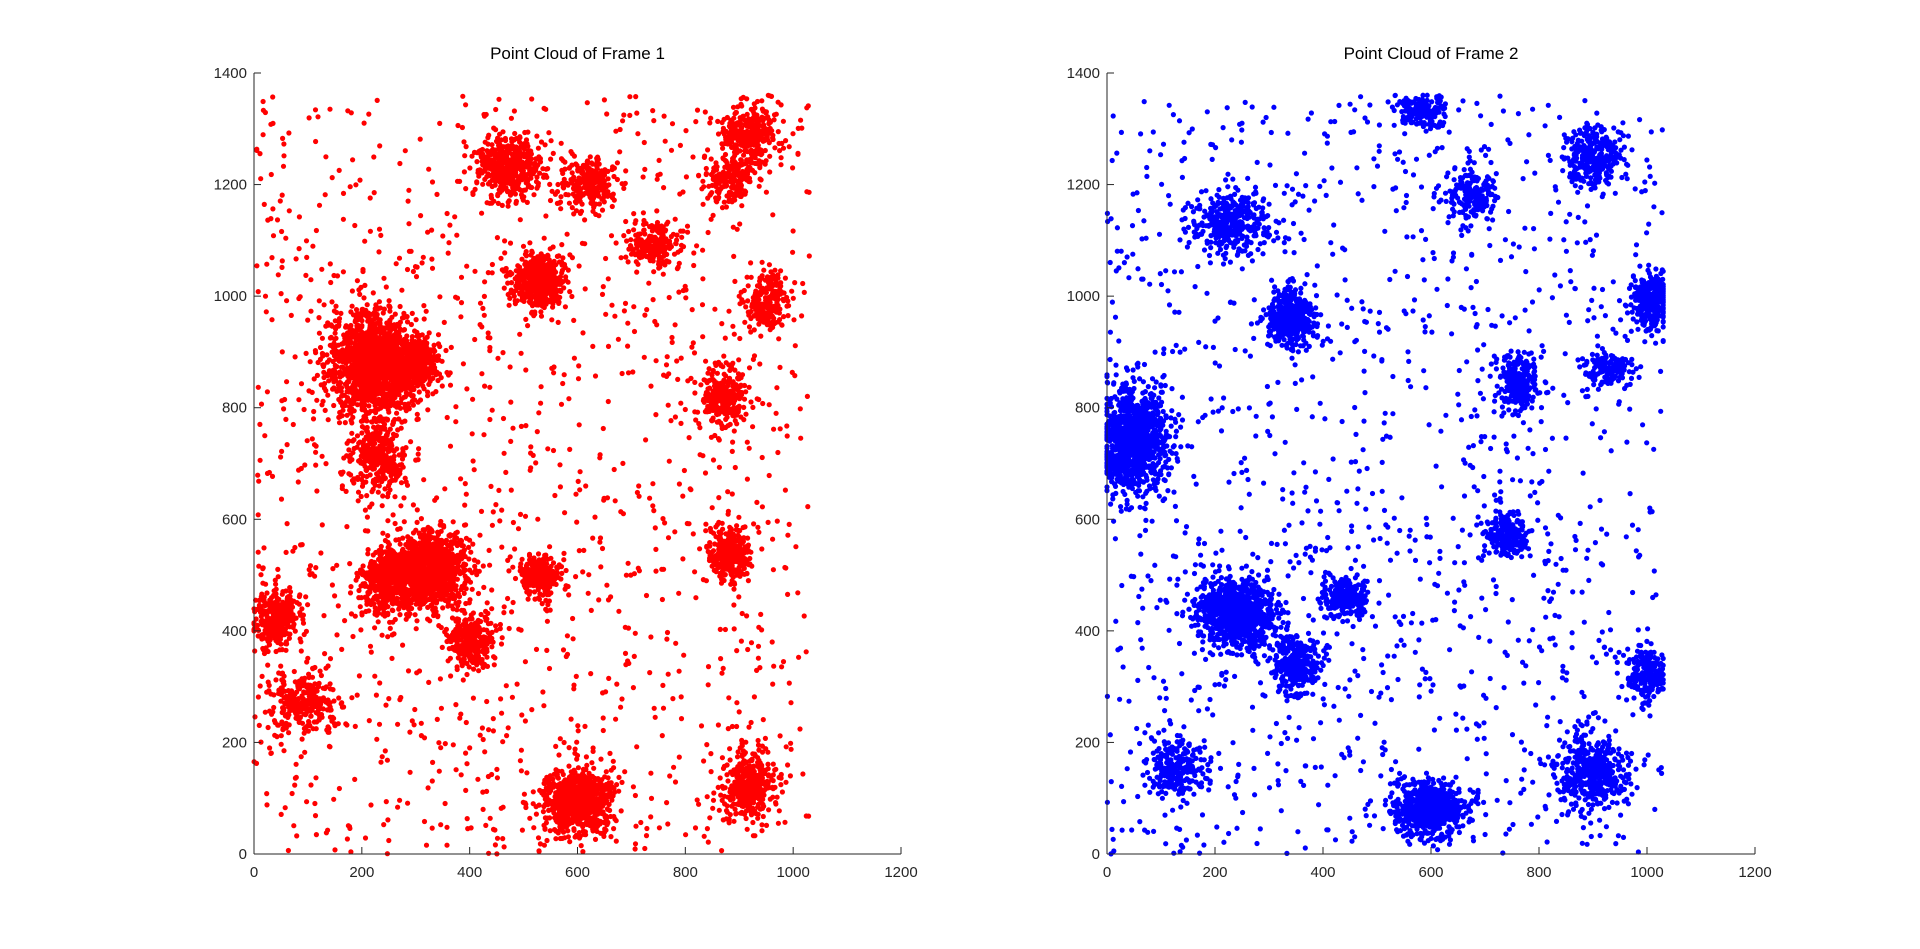 The height and width of the screenshot is (949, 1920). Describe the element at coordinates (577, 53) in the screenshot. I see `chart-title: Point Cloud of Frame 1` at that location.